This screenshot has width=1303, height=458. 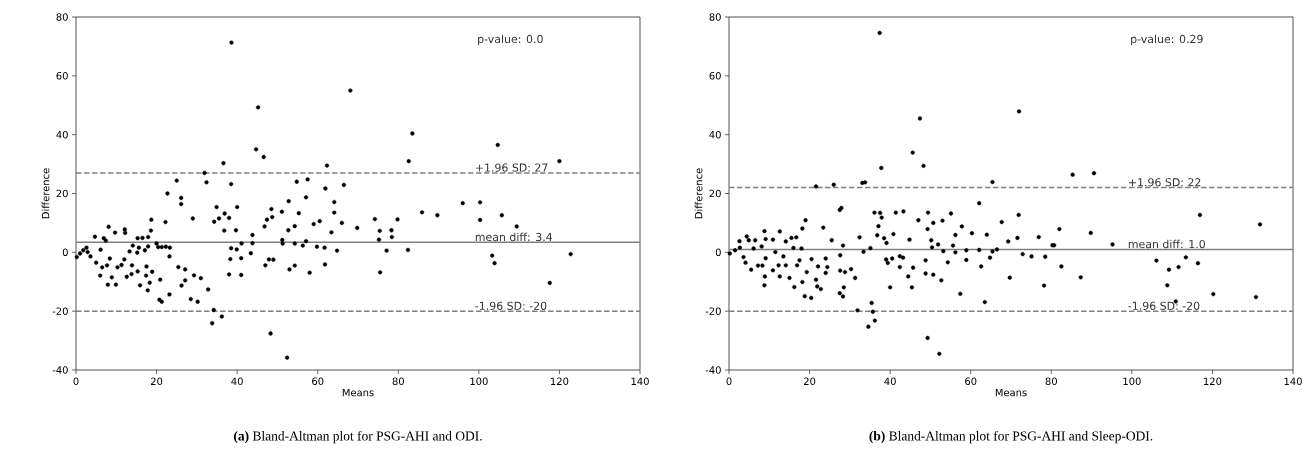 I want to click on annotation: p-value: 0.0, so click(x=510, y=40).